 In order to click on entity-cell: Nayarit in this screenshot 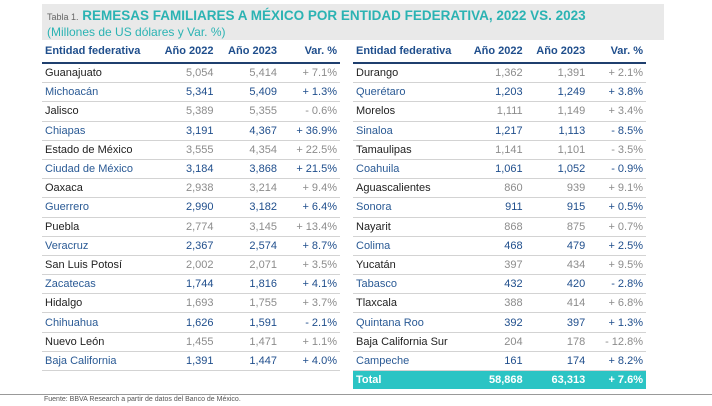, I will do `click(408, 227)`.